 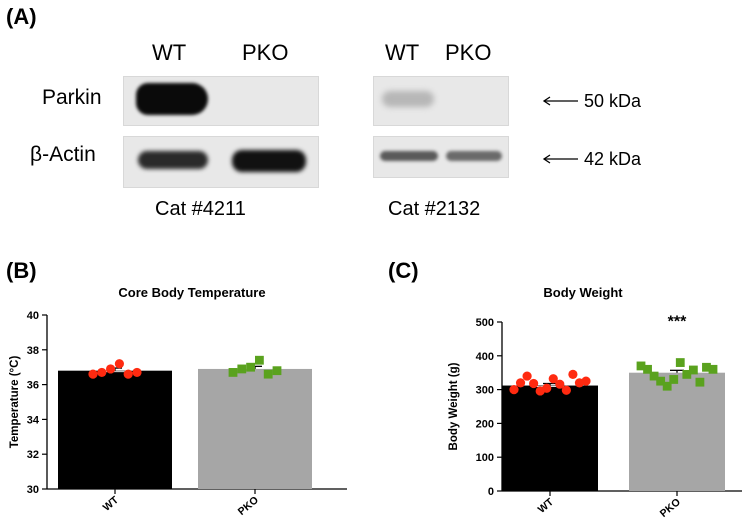 What do you see at coordinates (408, 99) in the screenshot?
I see `blot2-parkin-wt-band` at bounding box center [408, 99].